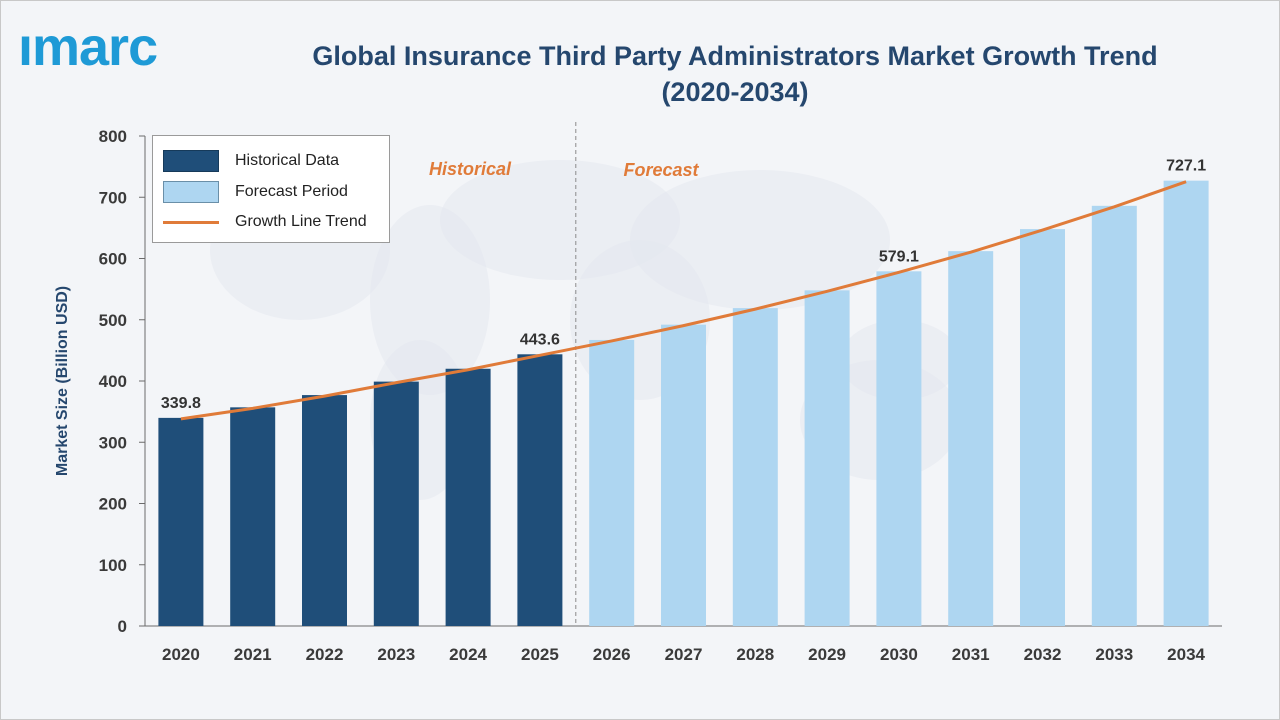 This screenshot has height=720, width=1280. What do you see at coordinates (396, 654) in the screenshot?
I see `x-tick-label: 2023` at bounding box center [396, 654].